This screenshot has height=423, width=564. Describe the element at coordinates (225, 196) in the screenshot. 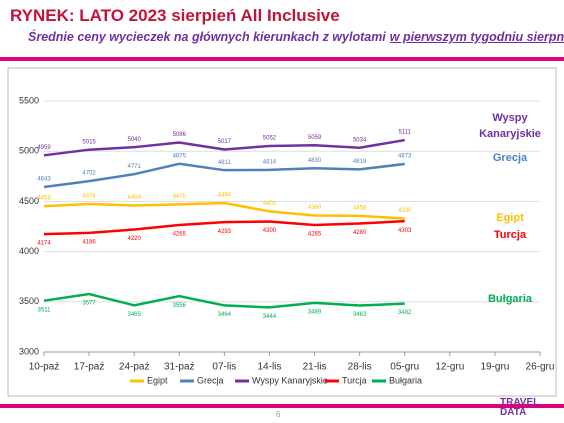

I see `data-label: 4484` at that location.